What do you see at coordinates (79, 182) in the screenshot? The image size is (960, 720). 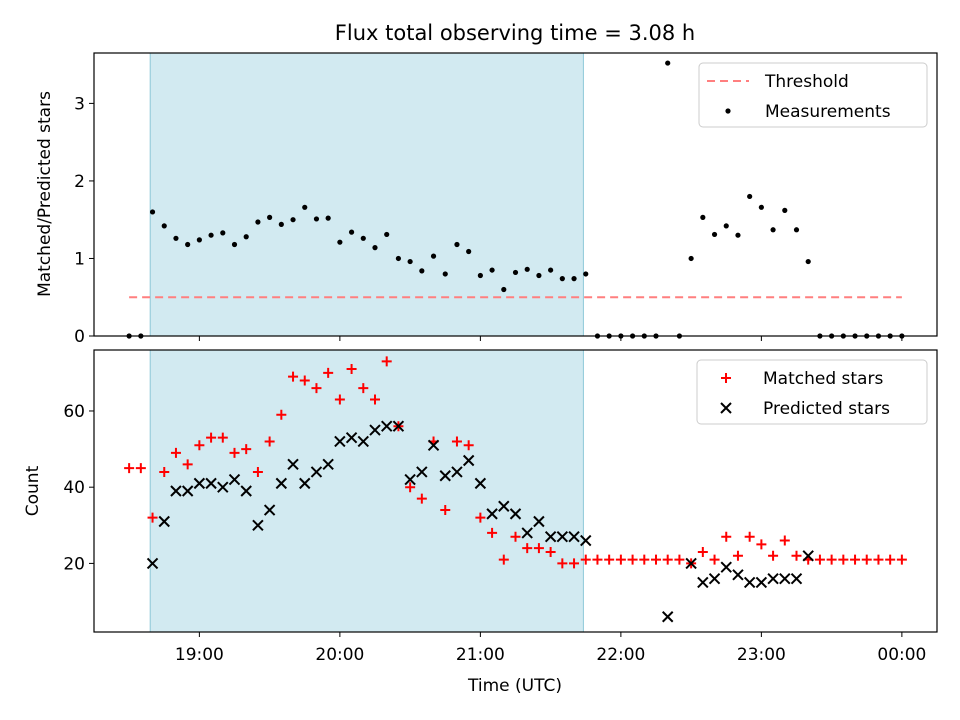 I see `y-tick-label: 2` at bounding box center [79, 182].